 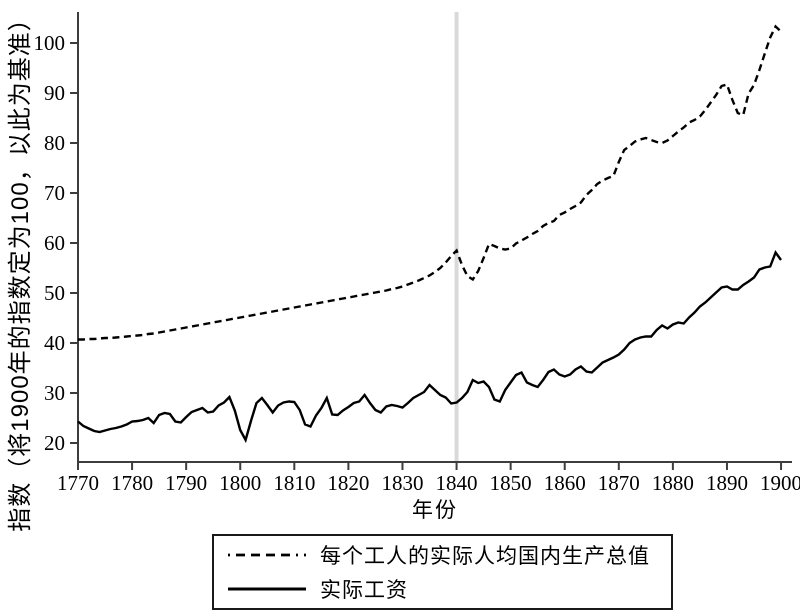 What do you see at coordinates (54, 343) in the screenshot?
I see `y-tick-label: 40` at bounding box center [54, 343].